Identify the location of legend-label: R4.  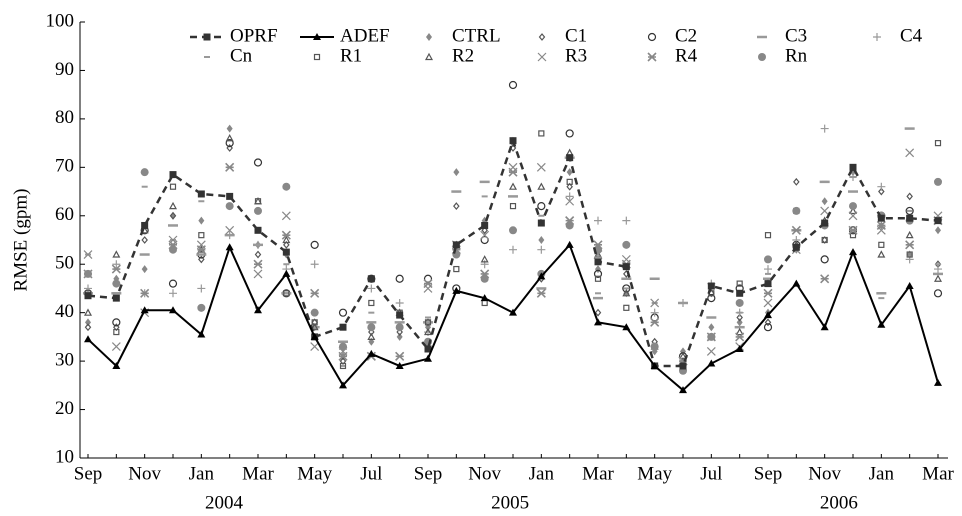
(686, 55).